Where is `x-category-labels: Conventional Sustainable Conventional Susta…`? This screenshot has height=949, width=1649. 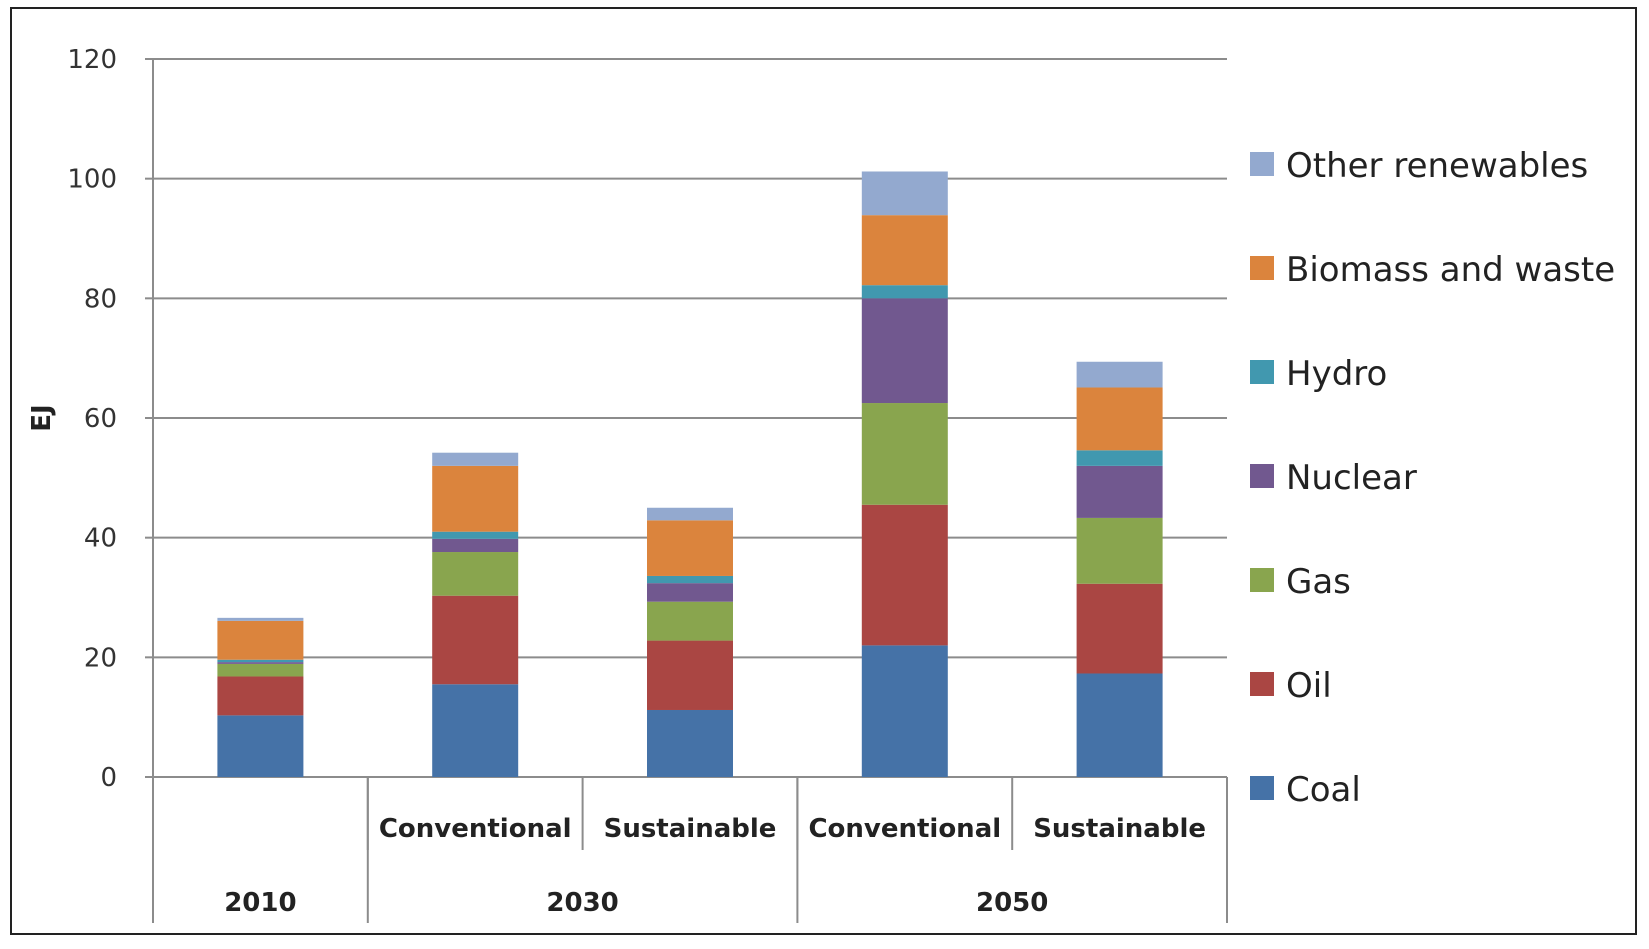 x-category-labels: Conventional Sustainable Conventional Susta… is located at coordinates (715, 866).